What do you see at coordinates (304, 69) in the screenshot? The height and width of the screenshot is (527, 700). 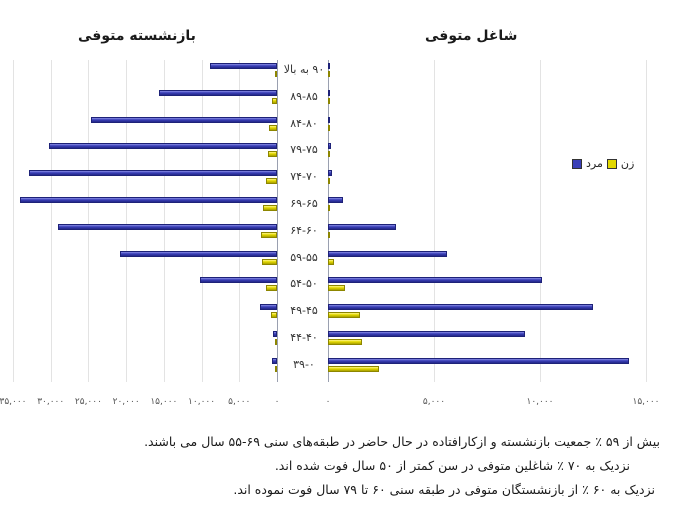 I see `age-category-label: ۹۰ به بالا` at bounding box center [304, 69].